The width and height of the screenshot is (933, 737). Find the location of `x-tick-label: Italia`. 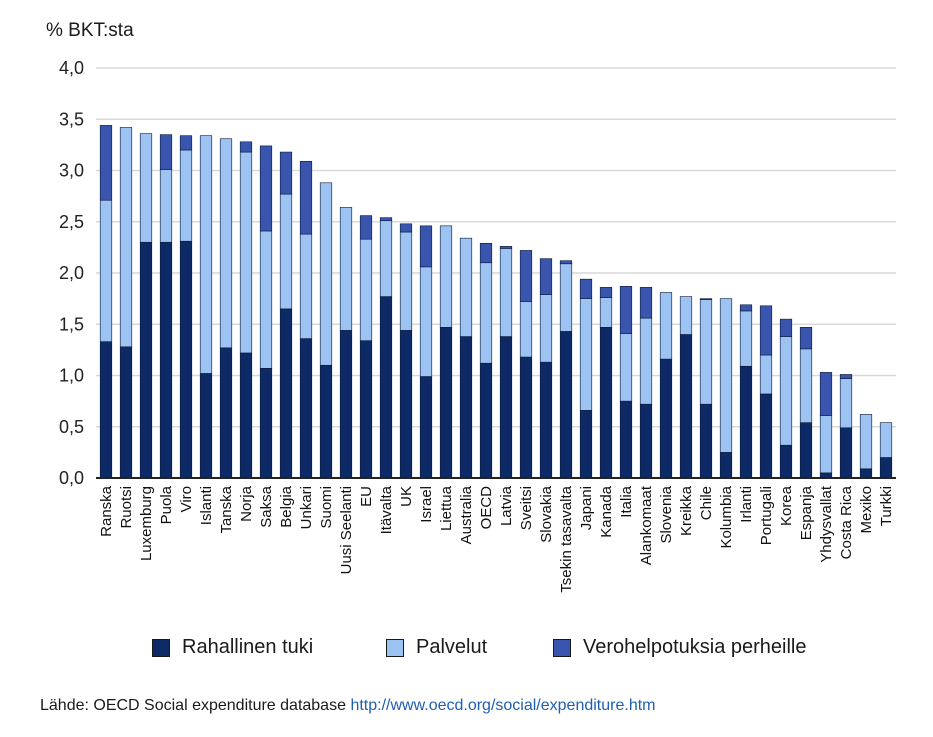

x-tick-label: Italia is located at coordinates (626, 501).